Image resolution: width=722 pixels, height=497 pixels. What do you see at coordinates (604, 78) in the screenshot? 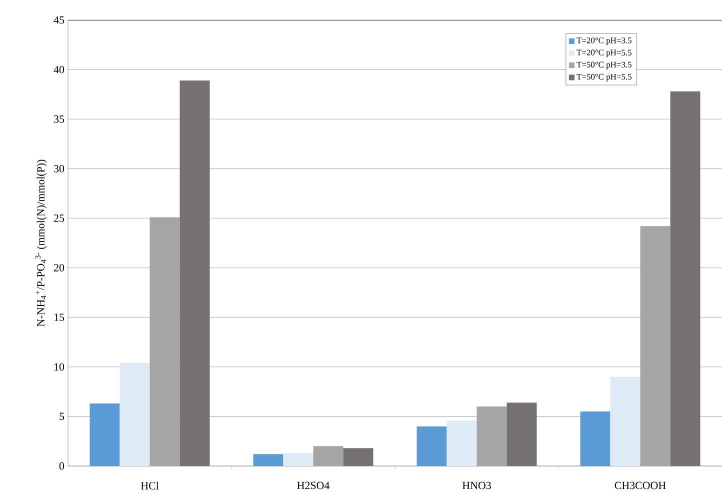
I see `legend-label: T=50°C pH=5.5` at bounding box center [604, 78].